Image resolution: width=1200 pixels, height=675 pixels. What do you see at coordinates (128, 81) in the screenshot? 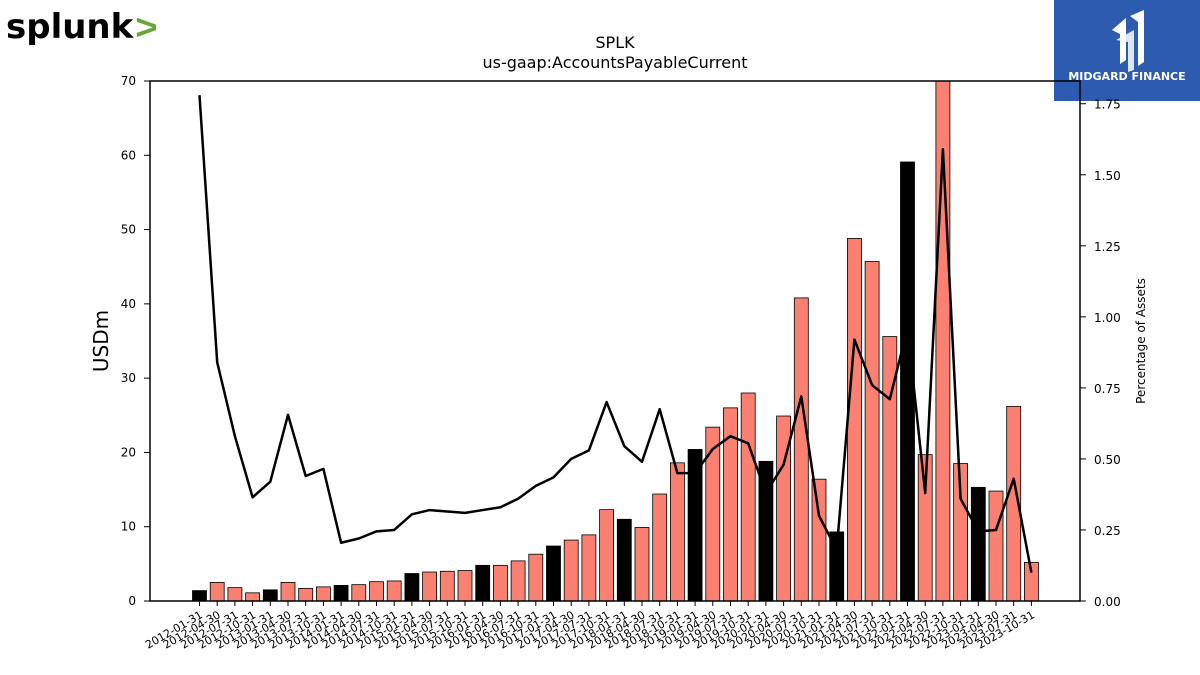
I see `y-tick-label: 70` at bounding box center [128, 81].